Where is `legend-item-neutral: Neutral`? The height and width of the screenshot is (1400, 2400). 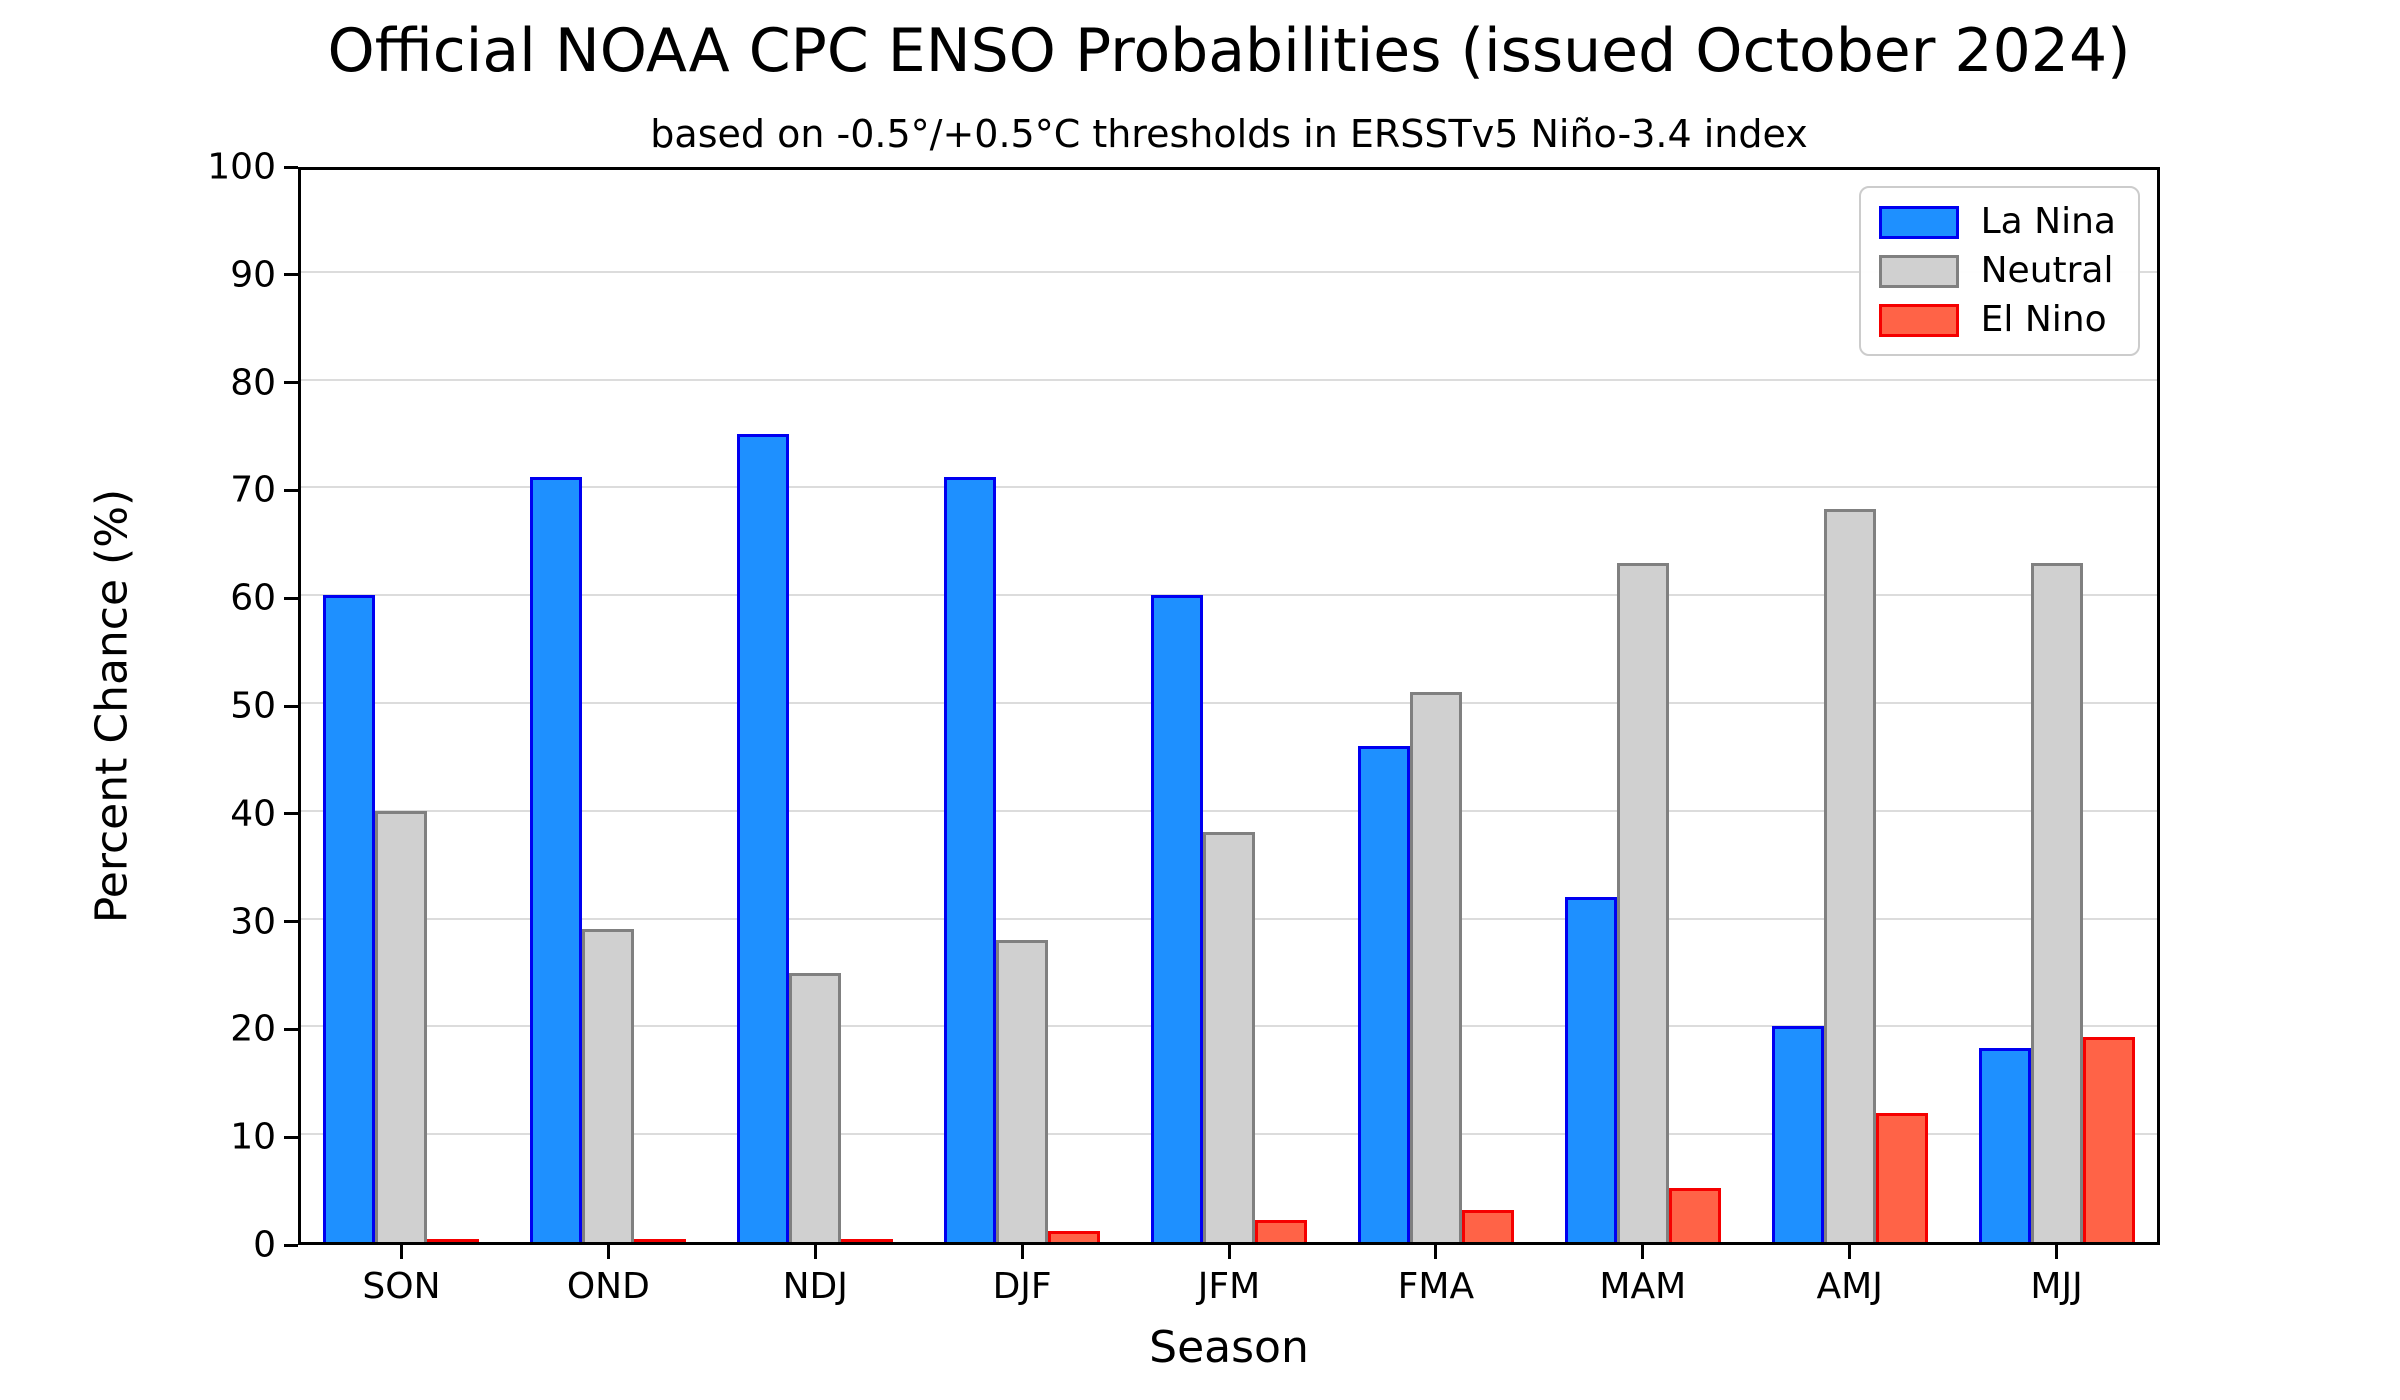
legend-item-neutral: Neutral is located at coordinates (1997, 270).